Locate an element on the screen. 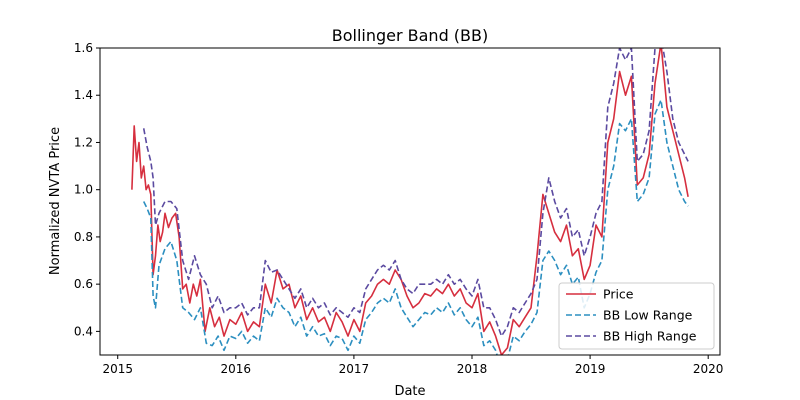 Image resolution: width=800 pixels, height=400 pixels. x-axis-label: Date is located at coordinates (409, 391).